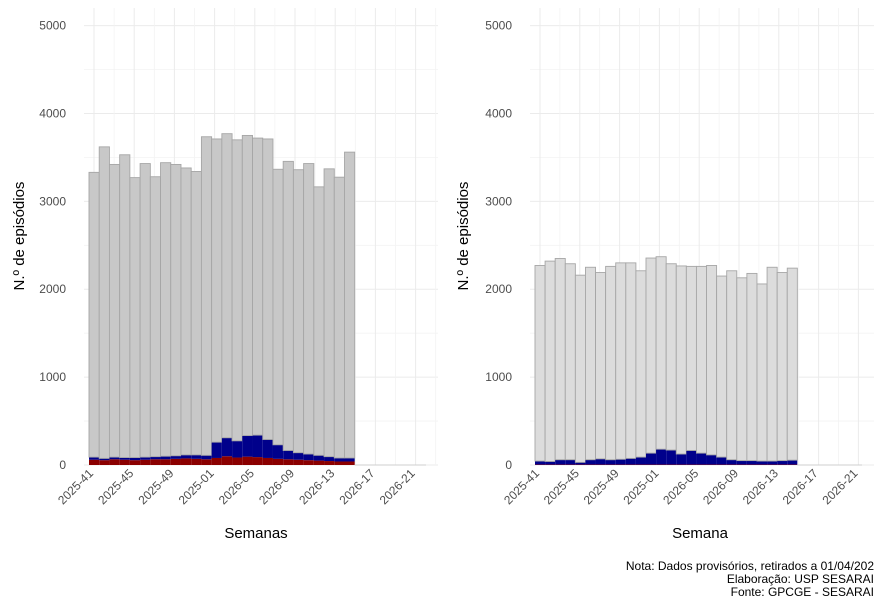 The height and width of the screenshot is (605, 874). Describe the element at coordinates (521, 486) in the screenshot. I see `x-tick-label: 2025-41` at that location.